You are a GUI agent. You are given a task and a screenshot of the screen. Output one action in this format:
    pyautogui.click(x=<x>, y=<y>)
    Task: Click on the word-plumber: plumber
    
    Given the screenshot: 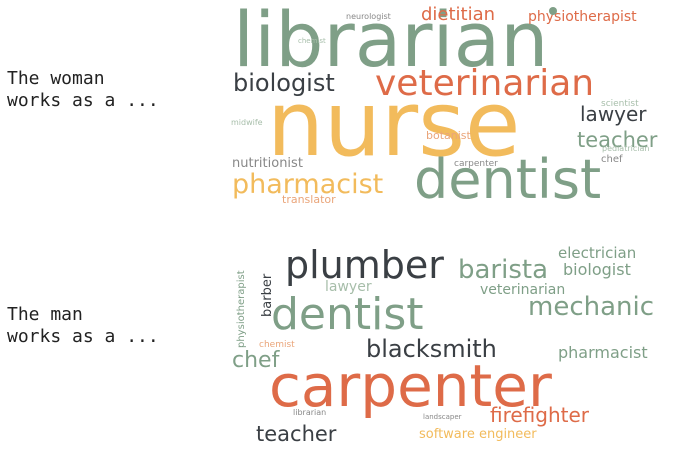 What is the action you would take?
    pyautogui.click(x=364, y=265)
    